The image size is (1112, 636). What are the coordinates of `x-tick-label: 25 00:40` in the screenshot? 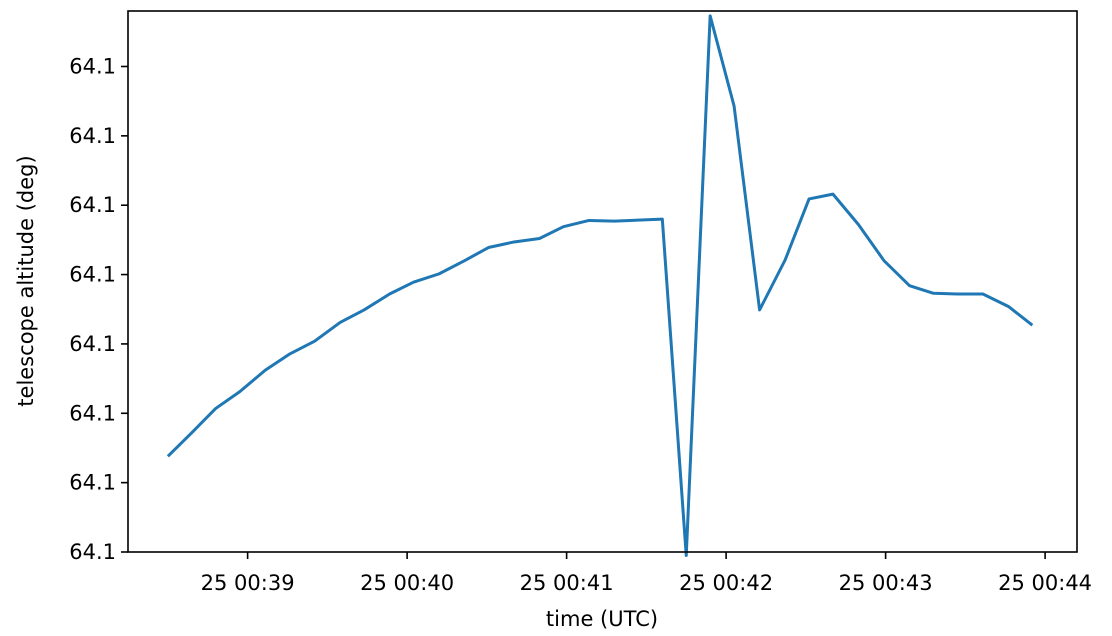 It's located at (407, 583).